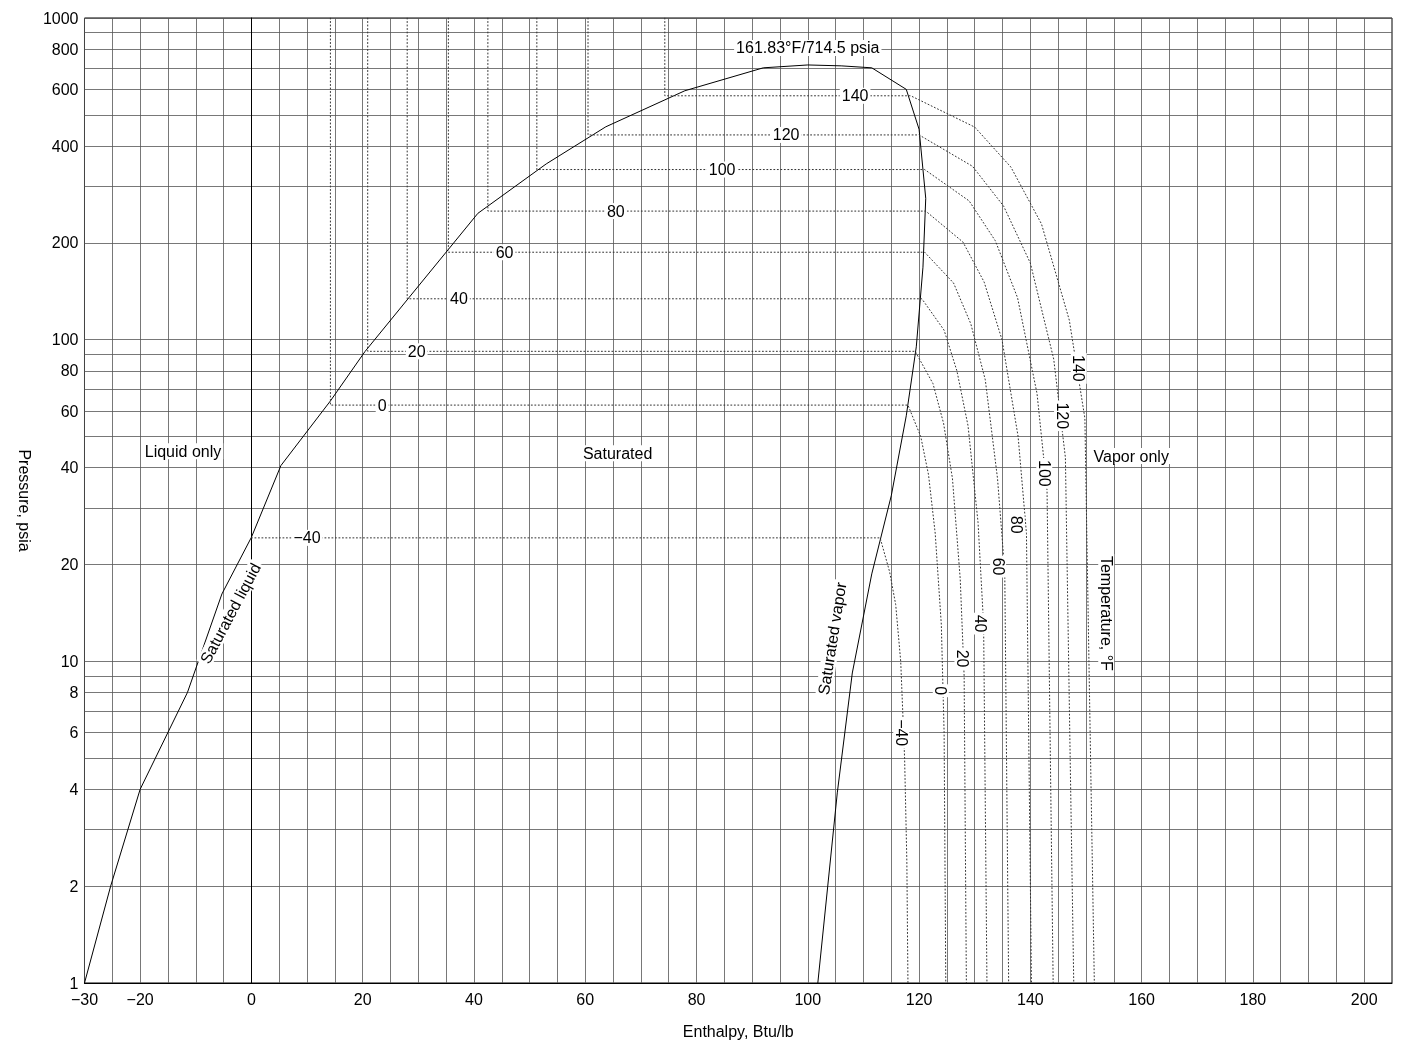  Describe the element at coordinates (74, 983) in the screenshot. I see `y-tick-label: 1` at that location.